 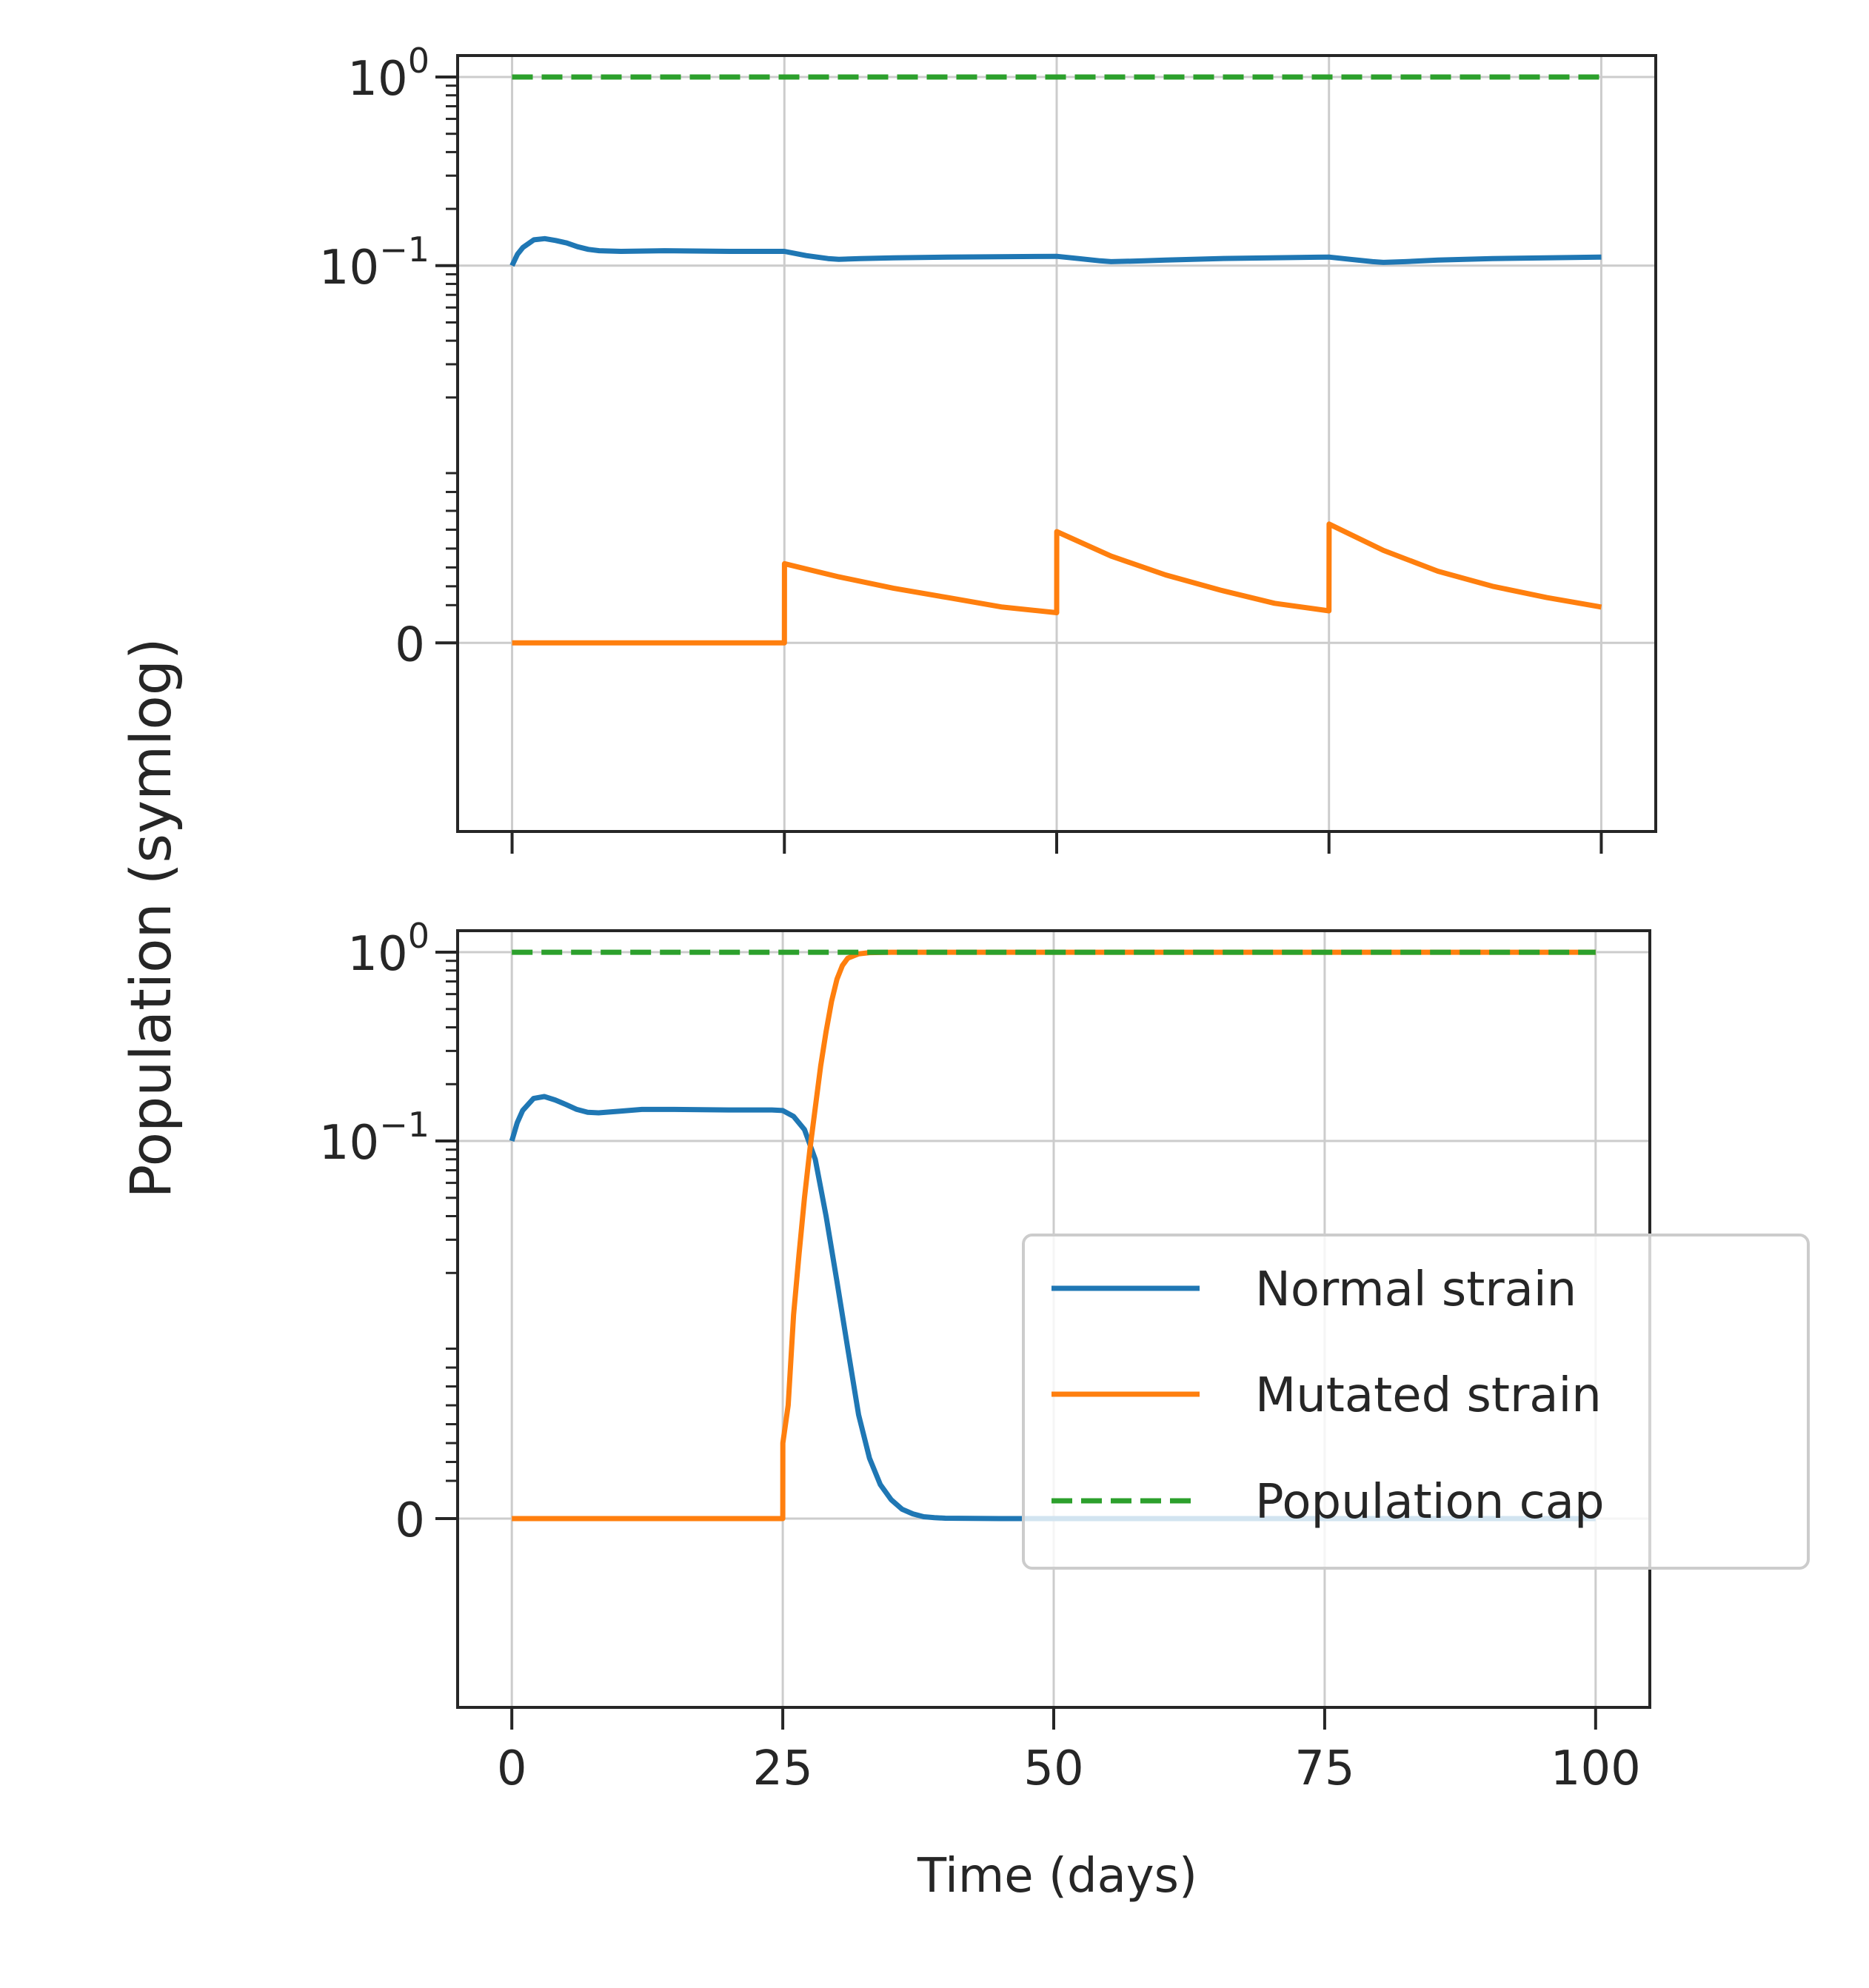 What do you see at coordinates (374, 262) in the screenshot?
I see `top-ytick-label-1: 10⁻¹` at bounding box center [374, 262].